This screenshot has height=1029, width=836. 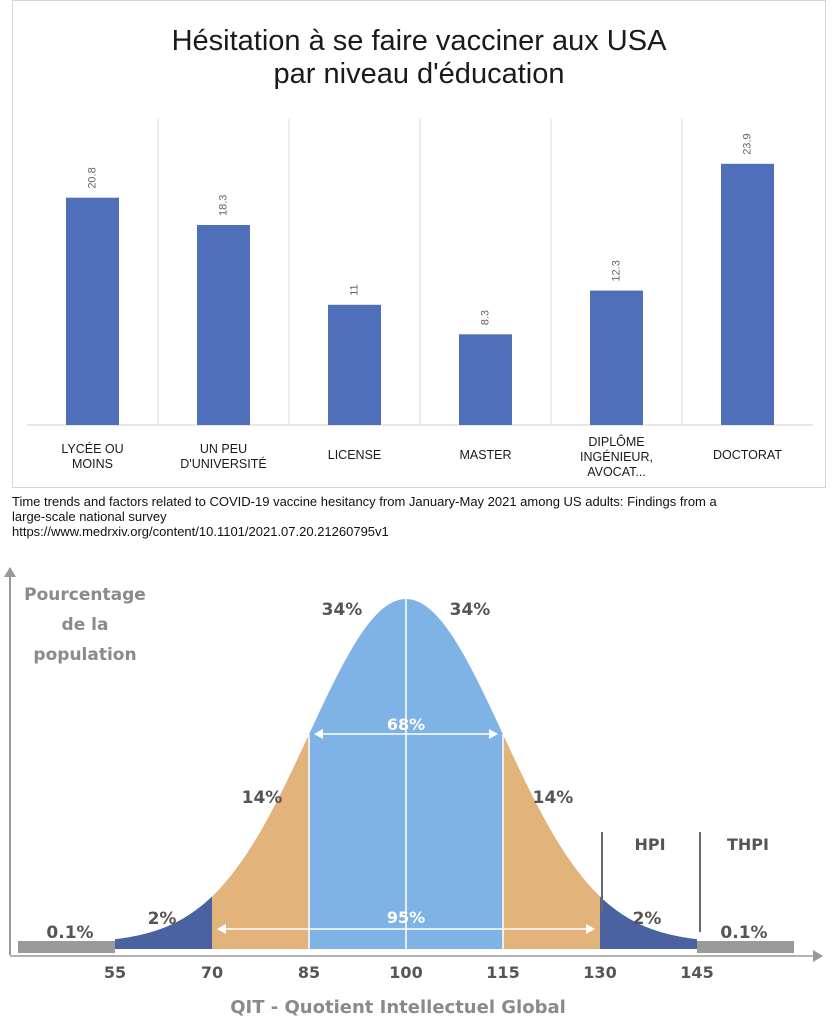 What do you see at coordinates (223, 449) in the screenshot?
I see `category-label: UN PEU` at bounding box center [223, 449].